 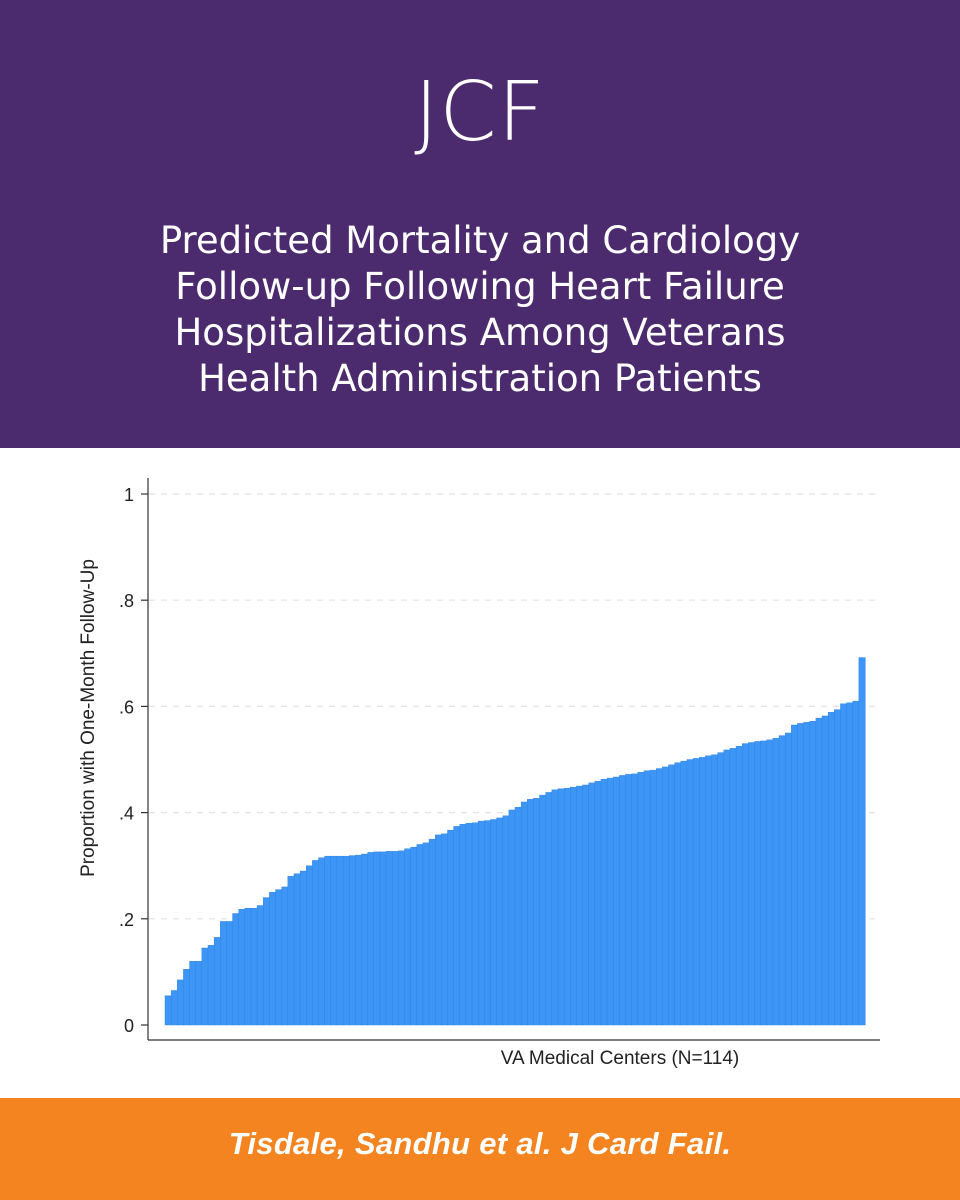 I want to click on y-axis-label: Proportion with One-Month Follow-Up, so click(x=88, y=718).